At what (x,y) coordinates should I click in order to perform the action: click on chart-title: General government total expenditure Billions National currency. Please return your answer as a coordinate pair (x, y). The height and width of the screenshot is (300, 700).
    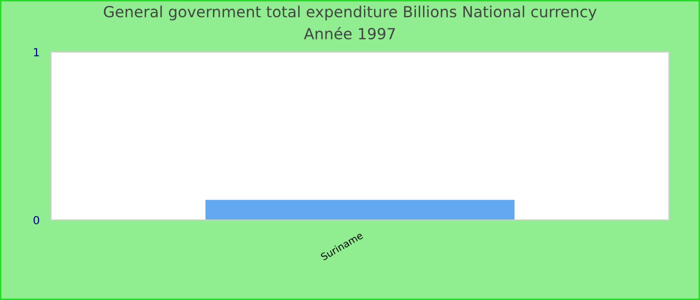
    Looking at the image, I should click on (350, 13).